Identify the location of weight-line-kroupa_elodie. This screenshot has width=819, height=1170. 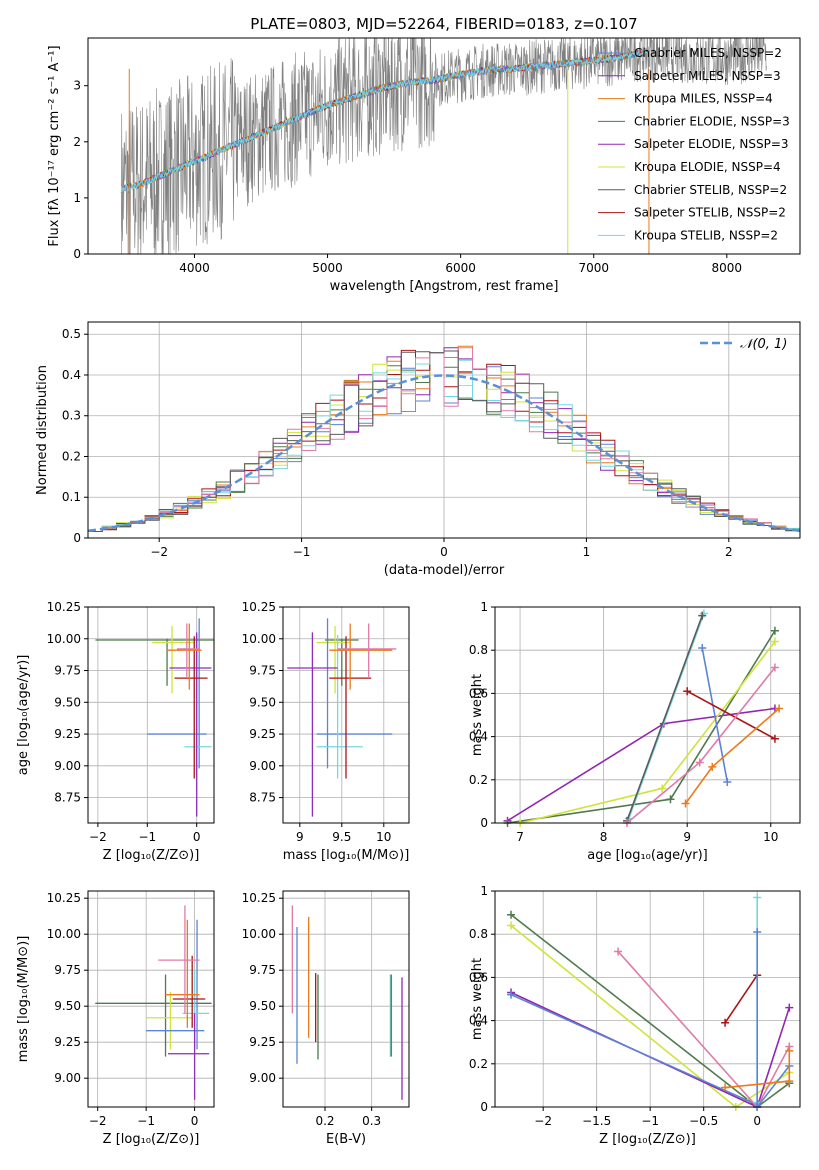
(647, 732).